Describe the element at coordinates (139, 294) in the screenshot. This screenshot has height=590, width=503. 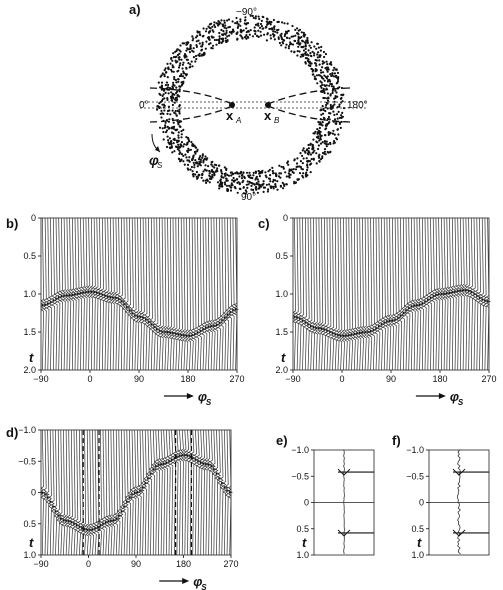
I see `plot-frame` at that location.